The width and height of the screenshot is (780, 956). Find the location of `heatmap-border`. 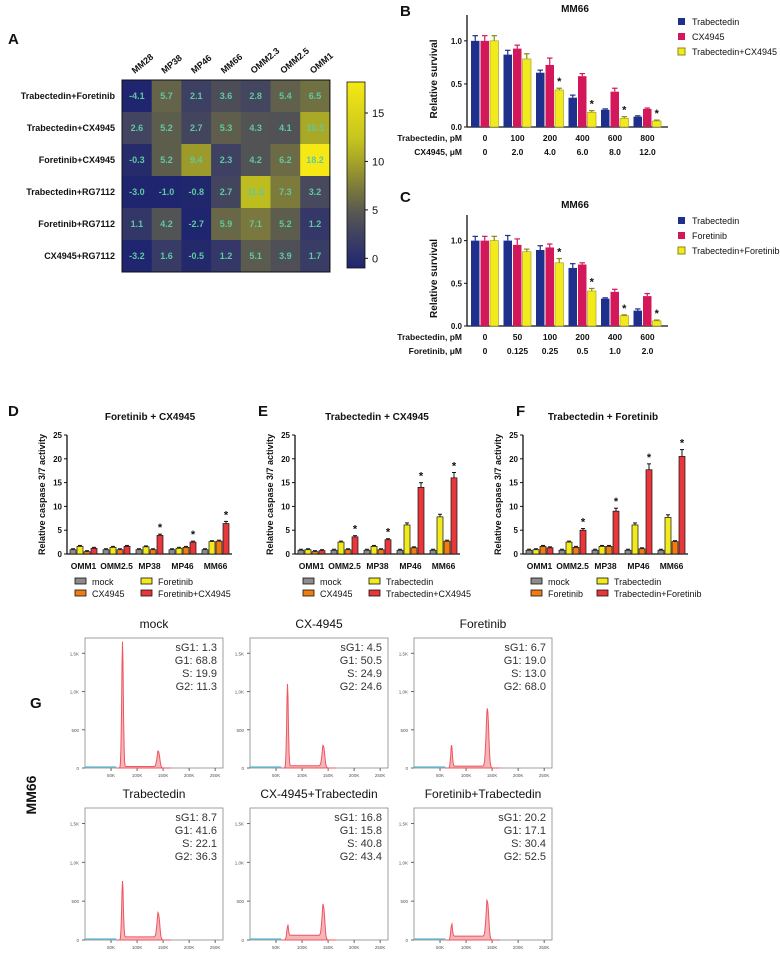

heatmap-border is located at coordinates (226, 176).